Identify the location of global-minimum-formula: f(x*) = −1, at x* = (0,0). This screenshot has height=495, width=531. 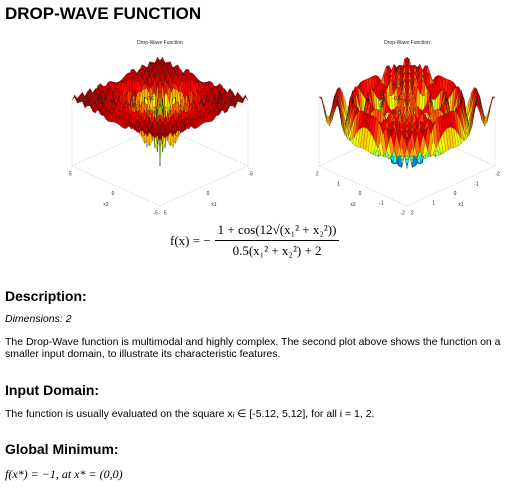
(64, 474).